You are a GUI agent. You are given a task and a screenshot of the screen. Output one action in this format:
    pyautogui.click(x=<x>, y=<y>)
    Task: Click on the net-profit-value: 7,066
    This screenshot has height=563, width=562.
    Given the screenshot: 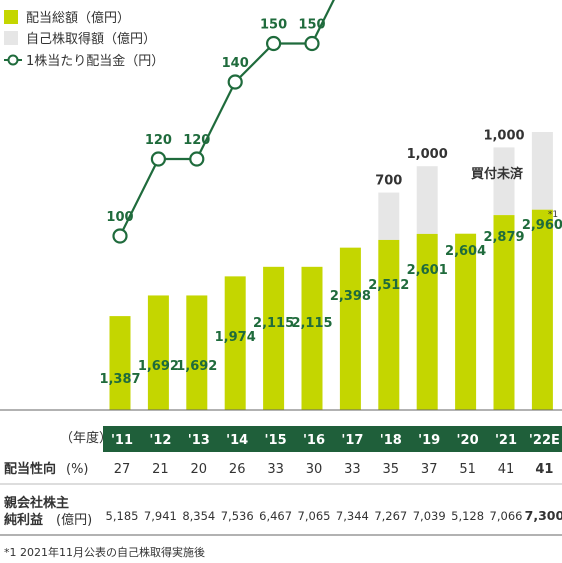 What is the action you would take?
    pyautogui.click(x=506, y=516)
    